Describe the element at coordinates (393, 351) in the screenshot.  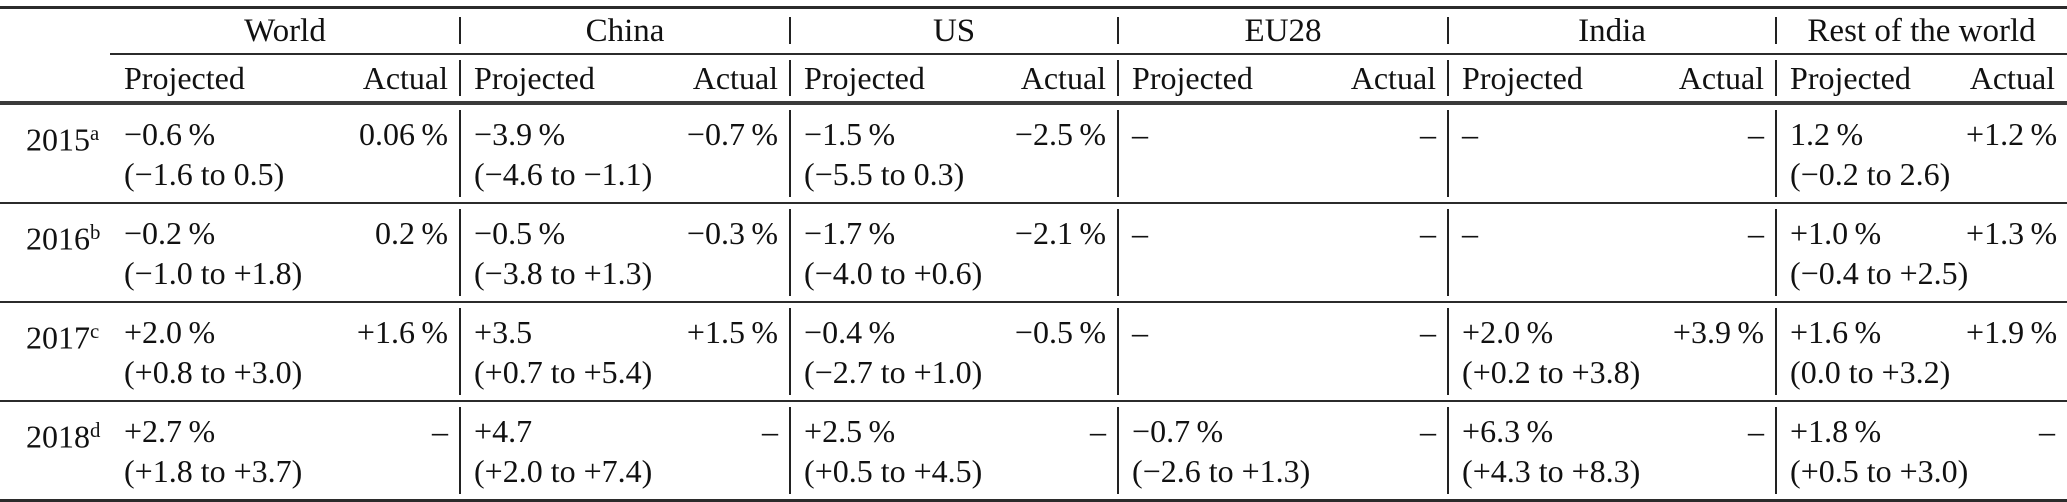
I see `world-actual-cell: +1.6 %` at that location.